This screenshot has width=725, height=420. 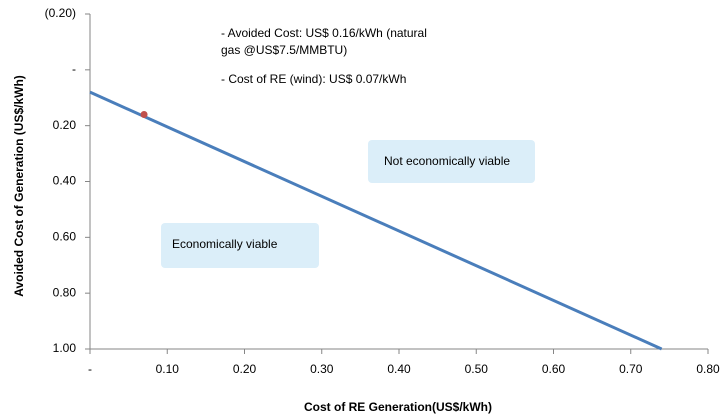 What do you see at coordinates (65, 292) in the screenshot?
I see `y-tick-label: 0.80` at bounding box center [65, 292].